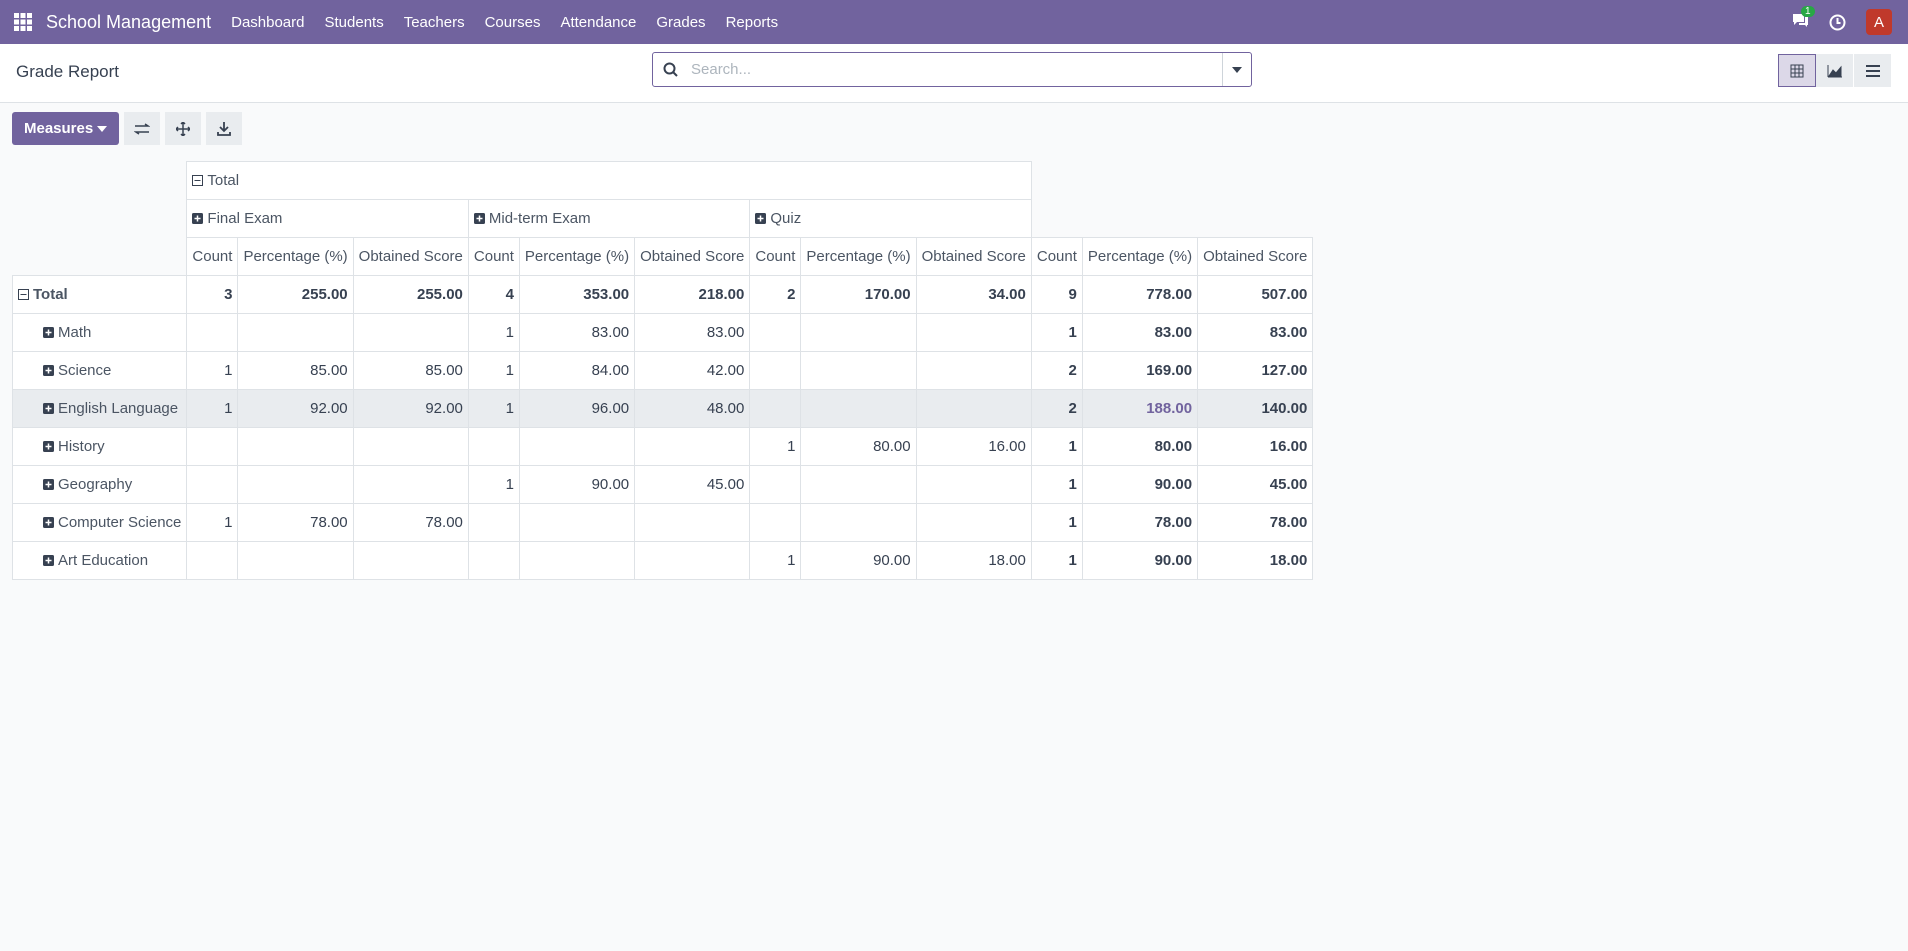 This screenshot has width=1908, height=951. What do you see at coordinates (99, 408) in the screenshot?
I see `row-header: English Language` at bounding box center [99, 408].